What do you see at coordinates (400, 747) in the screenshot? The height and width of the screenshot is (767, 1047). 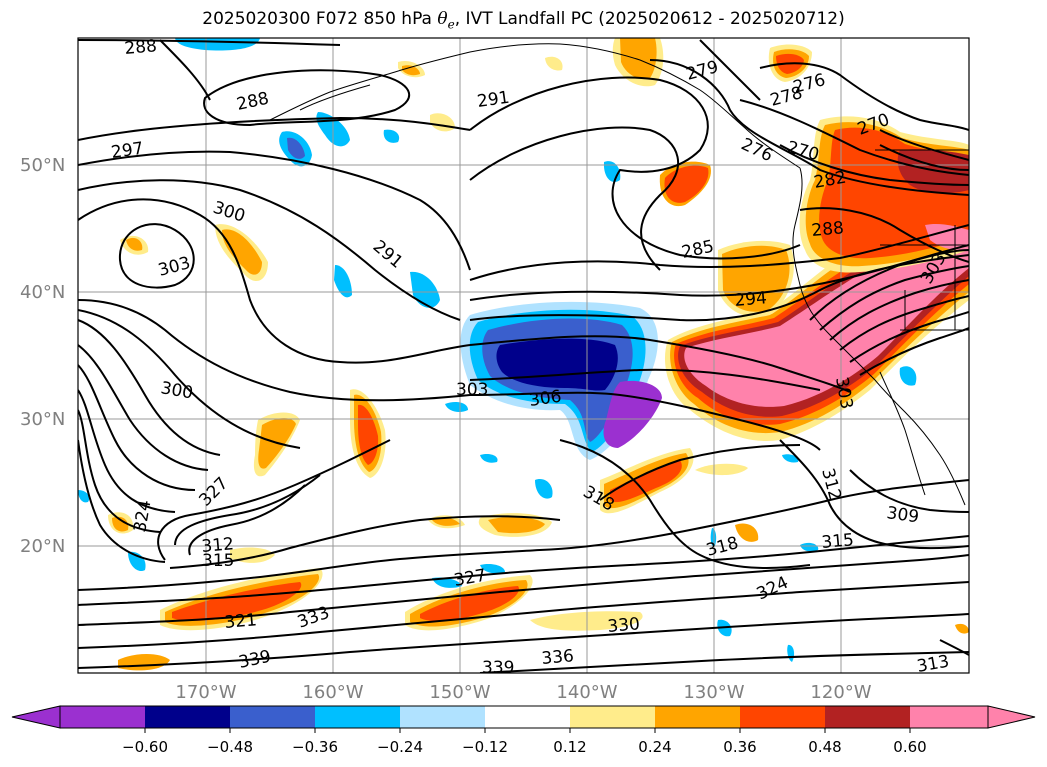 I see `colorbar-tick-label: −0.24` at bounding box center [400, 747].